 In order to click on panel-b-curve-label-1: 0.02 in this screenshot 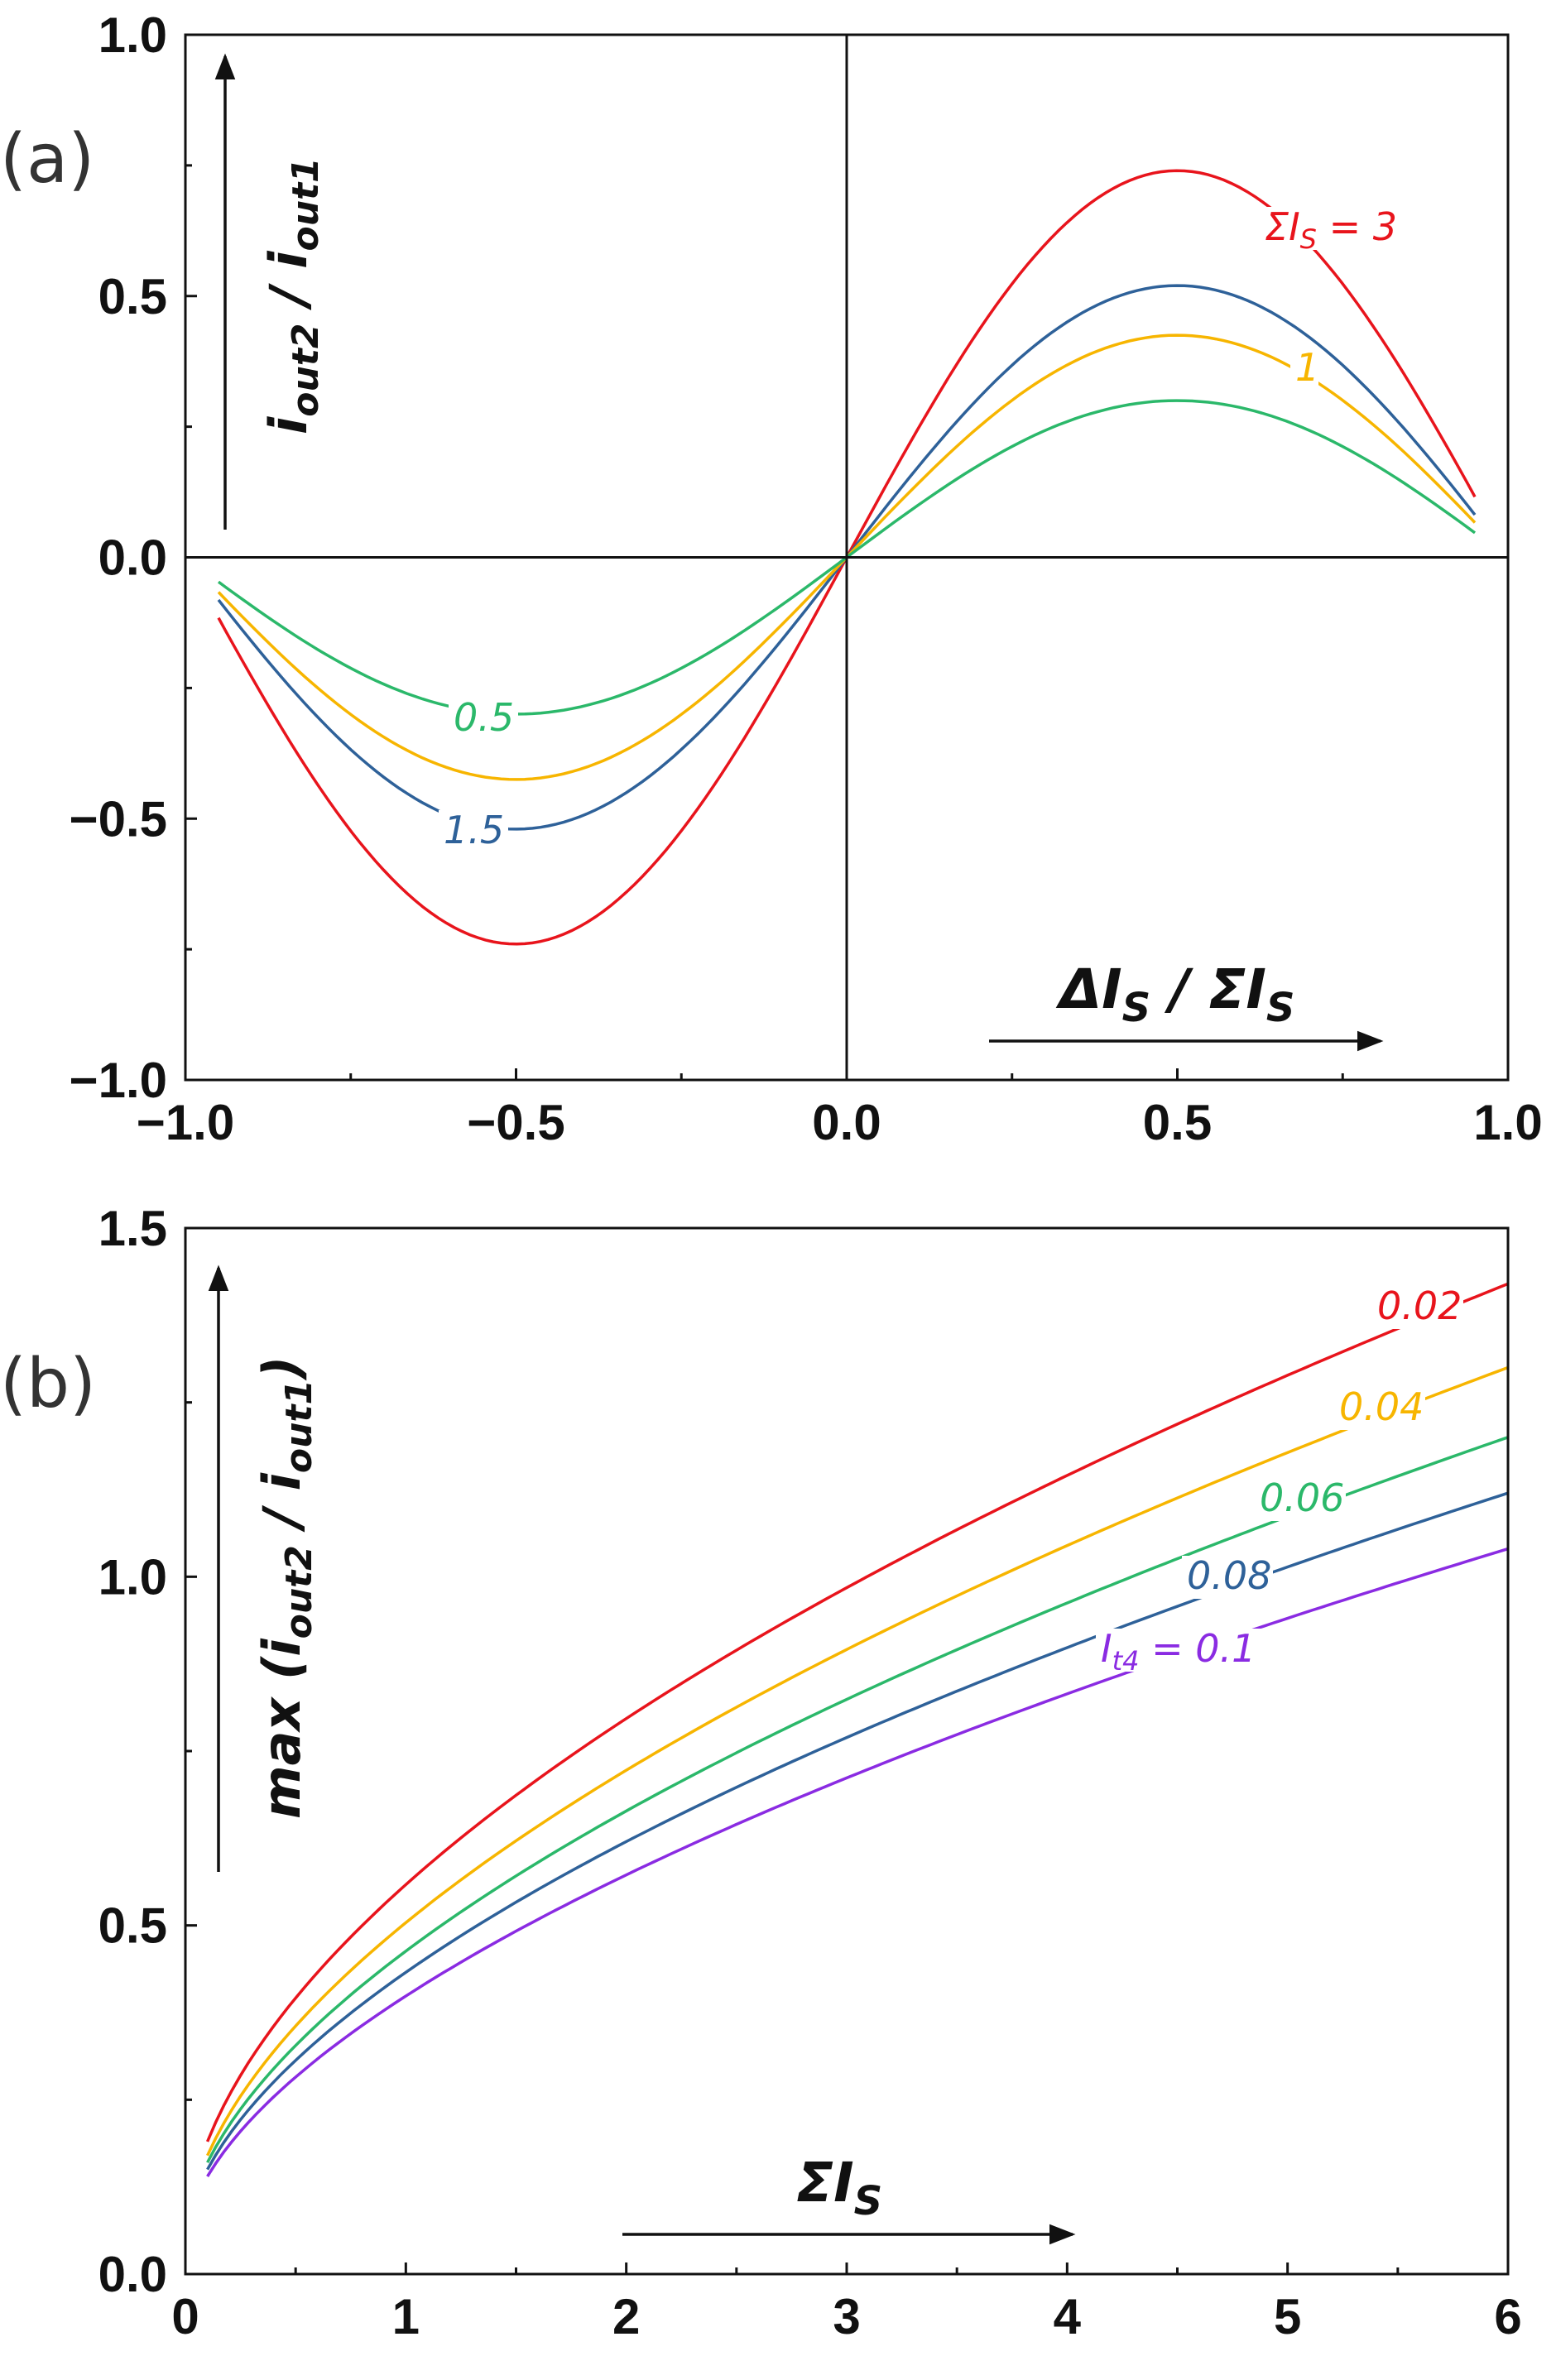, I will do `click(1419, 1306)`.